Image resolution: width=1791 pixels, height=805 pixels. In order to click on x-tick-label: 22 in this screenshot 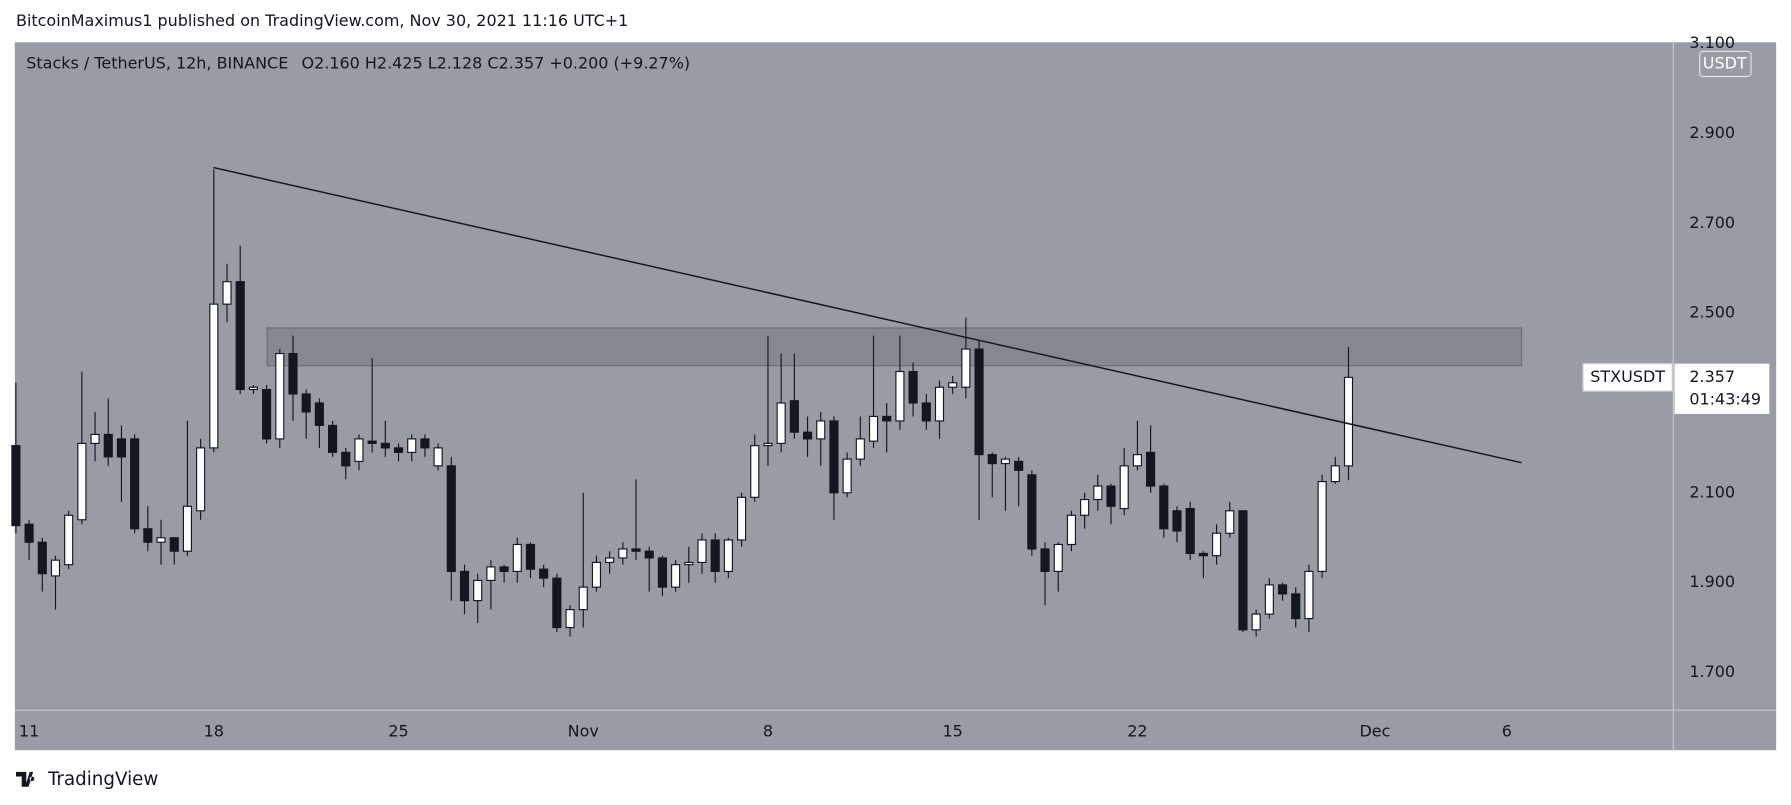, I will do `click(1137, 730)`.